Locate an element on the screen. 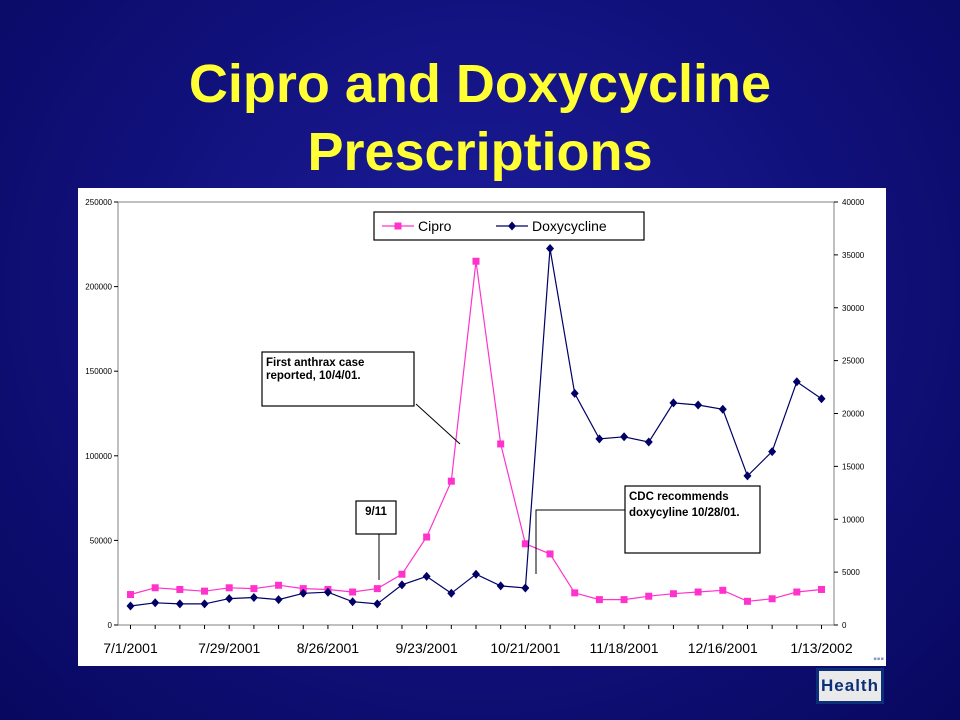 This screenshot has height=720, width=960. annotation-text-cdc: doxycyline 10/28/01. is located at coordinates (684, 513).